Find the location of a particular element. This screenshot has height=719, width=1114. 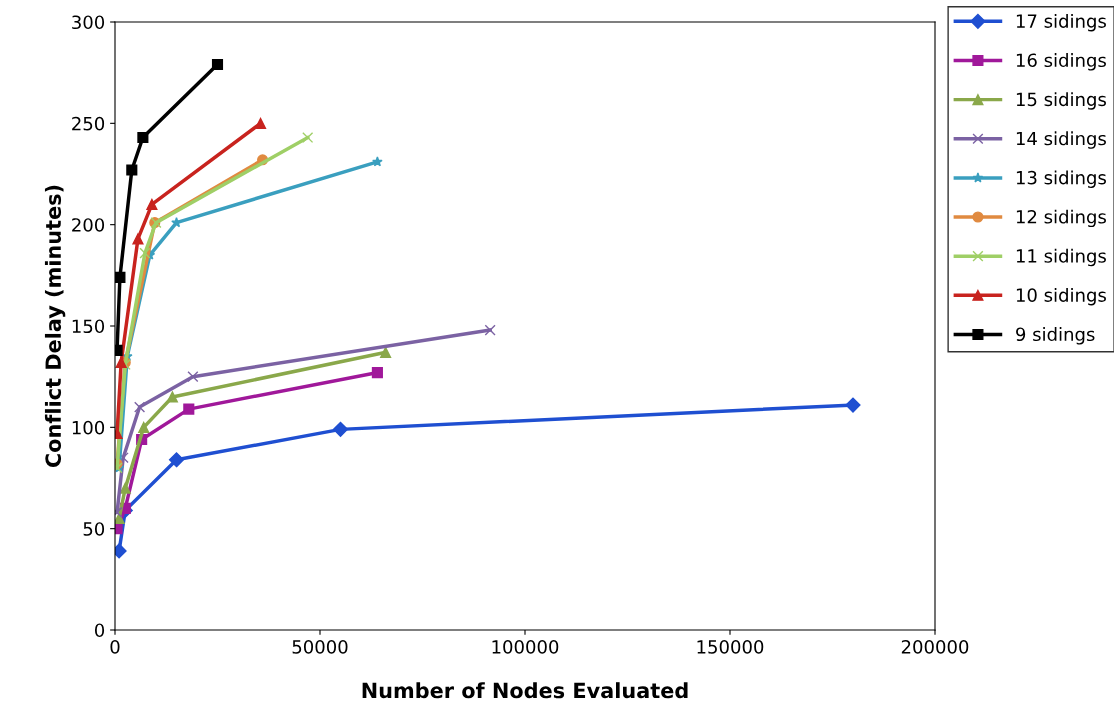

legend-label: 17 sidings is located at coordinates (1061, 22).